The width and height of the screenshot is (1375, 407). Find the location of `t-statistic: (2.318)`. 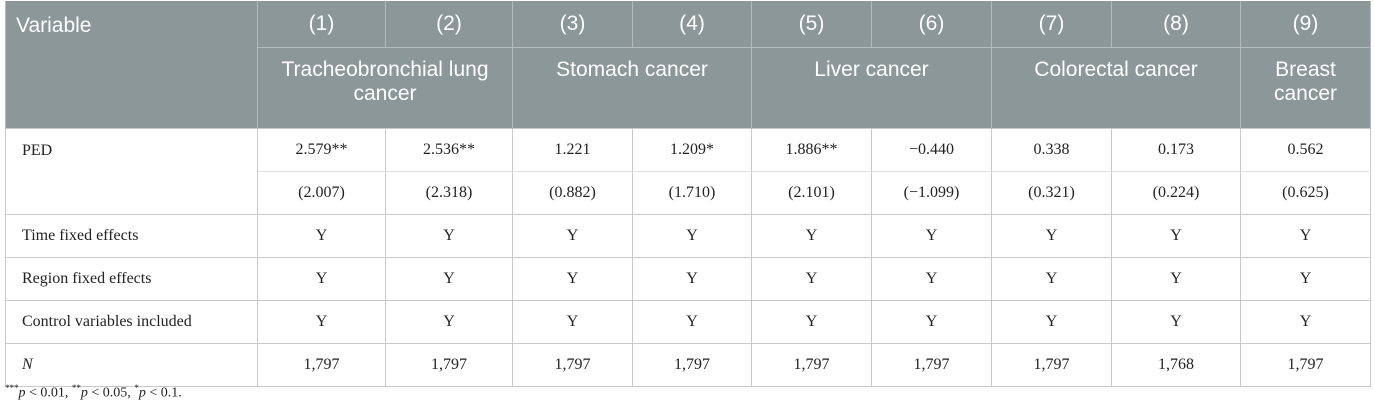

t-statistic: (2.318) is located at coordinates (449, 193).